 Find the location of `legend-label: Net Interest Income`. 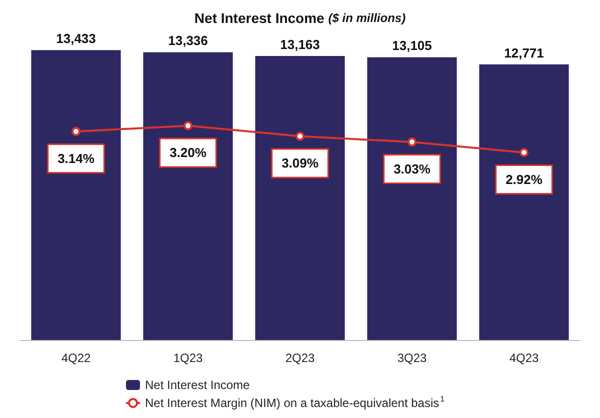

legend-label: Net Interest Income is located at coordinates (197, 385).